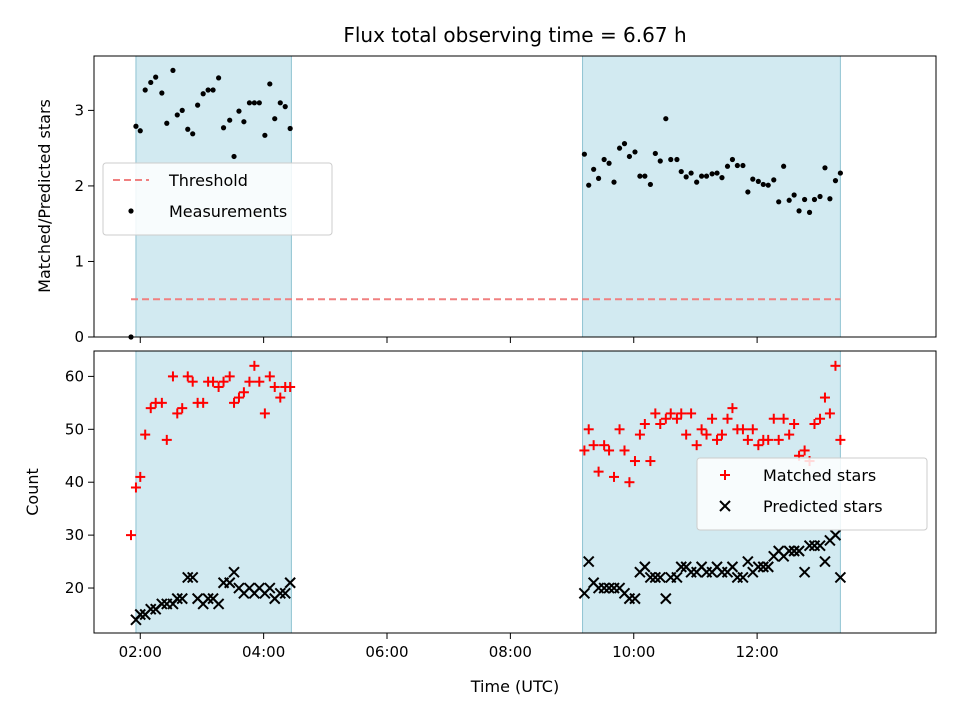  What do you see at coordinates (819, 475) in the screenshot?
I see `legend-matched-stars-label: Matched stars` at bounding box center [819, 475].